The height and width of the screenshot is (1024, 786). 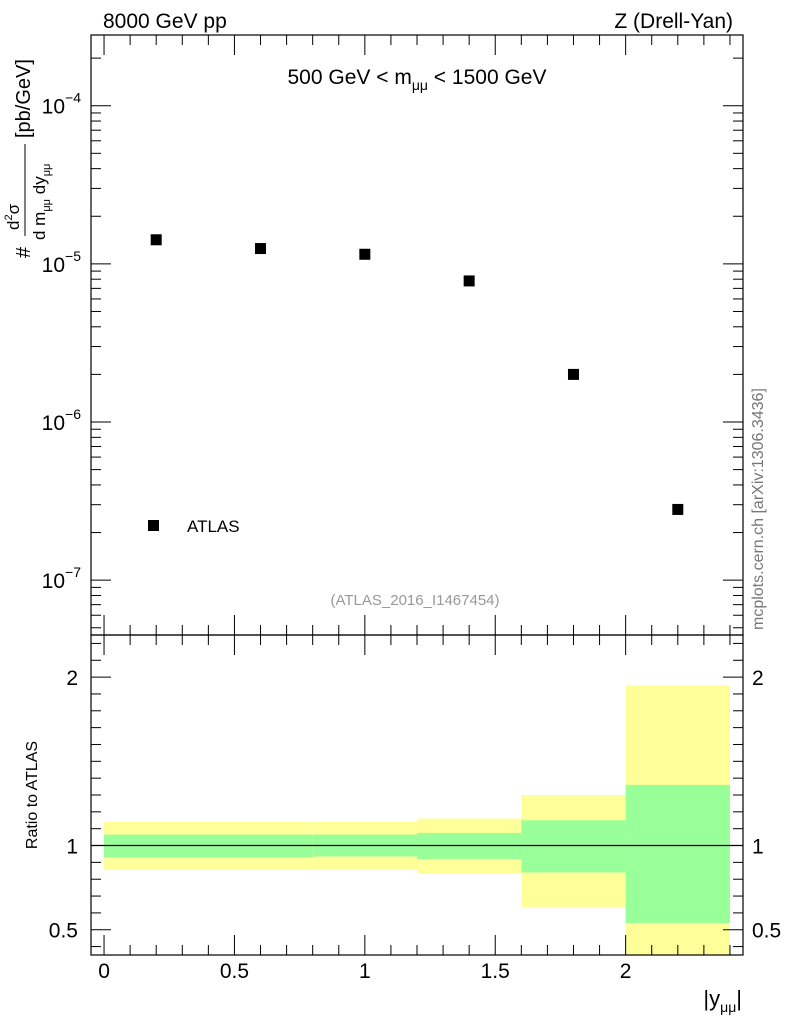 I want to click on ratio-y-tick-label: 2, so click(x=72, y=678).